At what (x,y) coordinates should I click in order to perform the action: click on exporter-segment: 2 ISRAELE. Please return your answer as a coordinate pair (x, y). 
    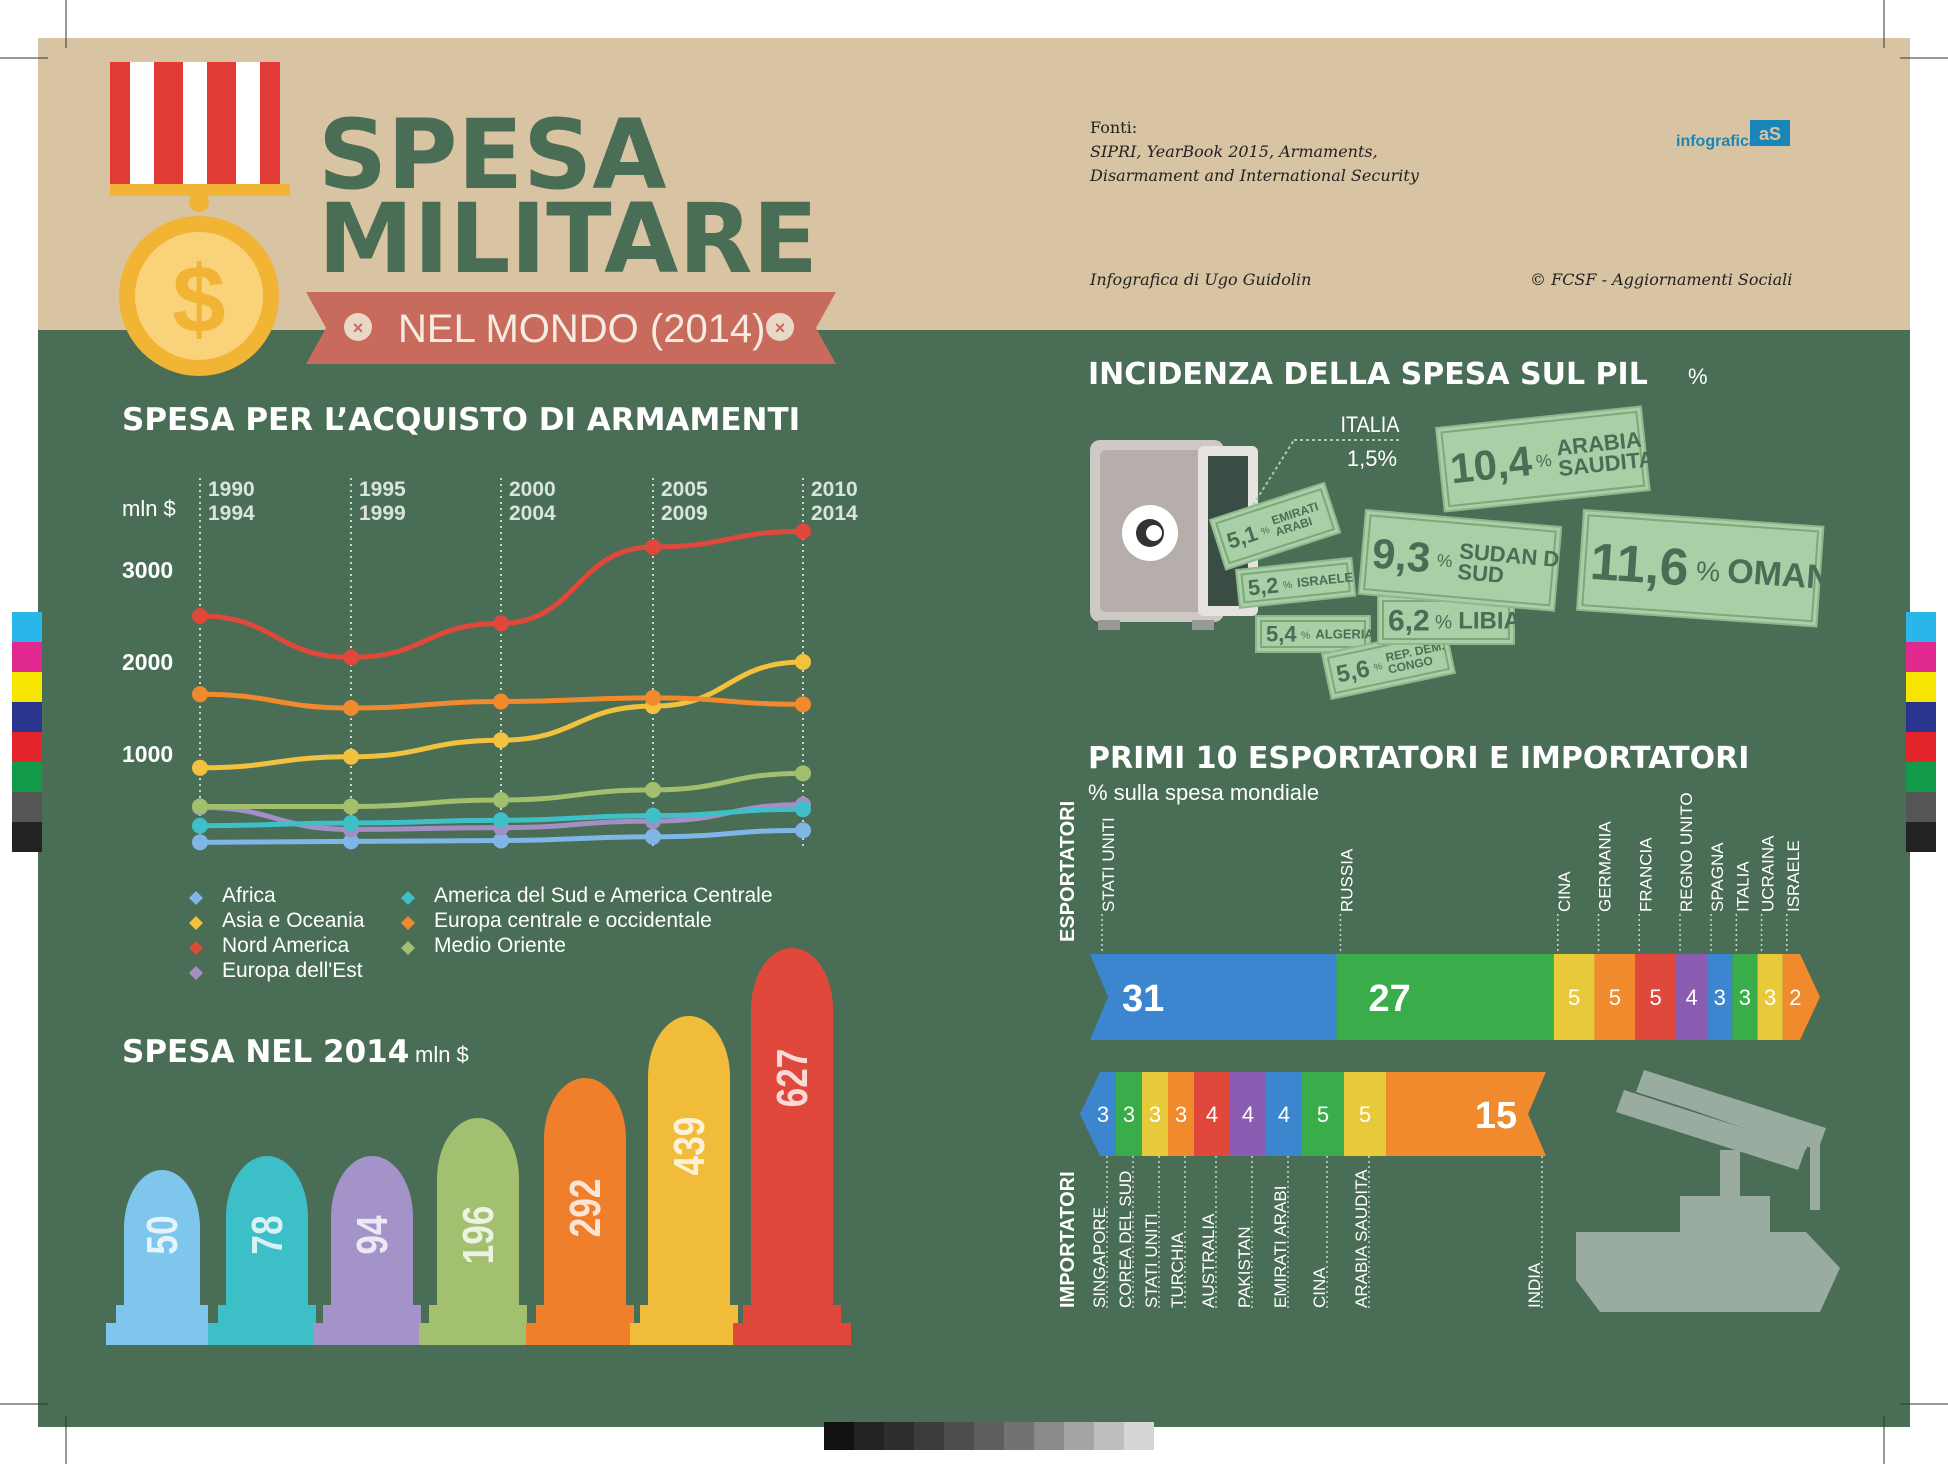
    Looking at the image, I should click on (1801, 940).